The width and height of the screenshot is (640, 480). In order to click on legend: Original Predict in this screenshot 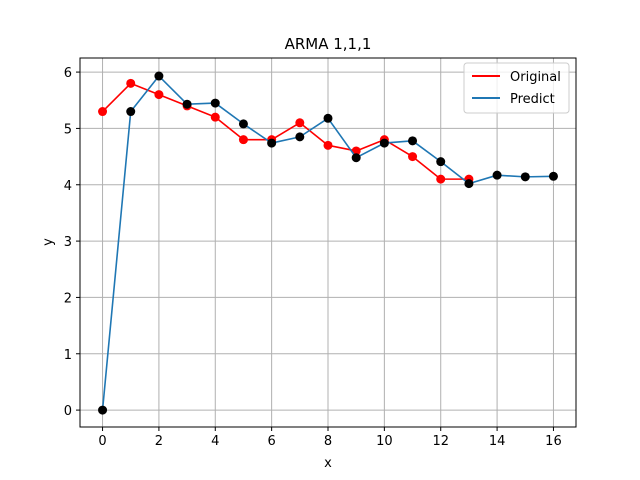, I will do `click(516, 88)`.